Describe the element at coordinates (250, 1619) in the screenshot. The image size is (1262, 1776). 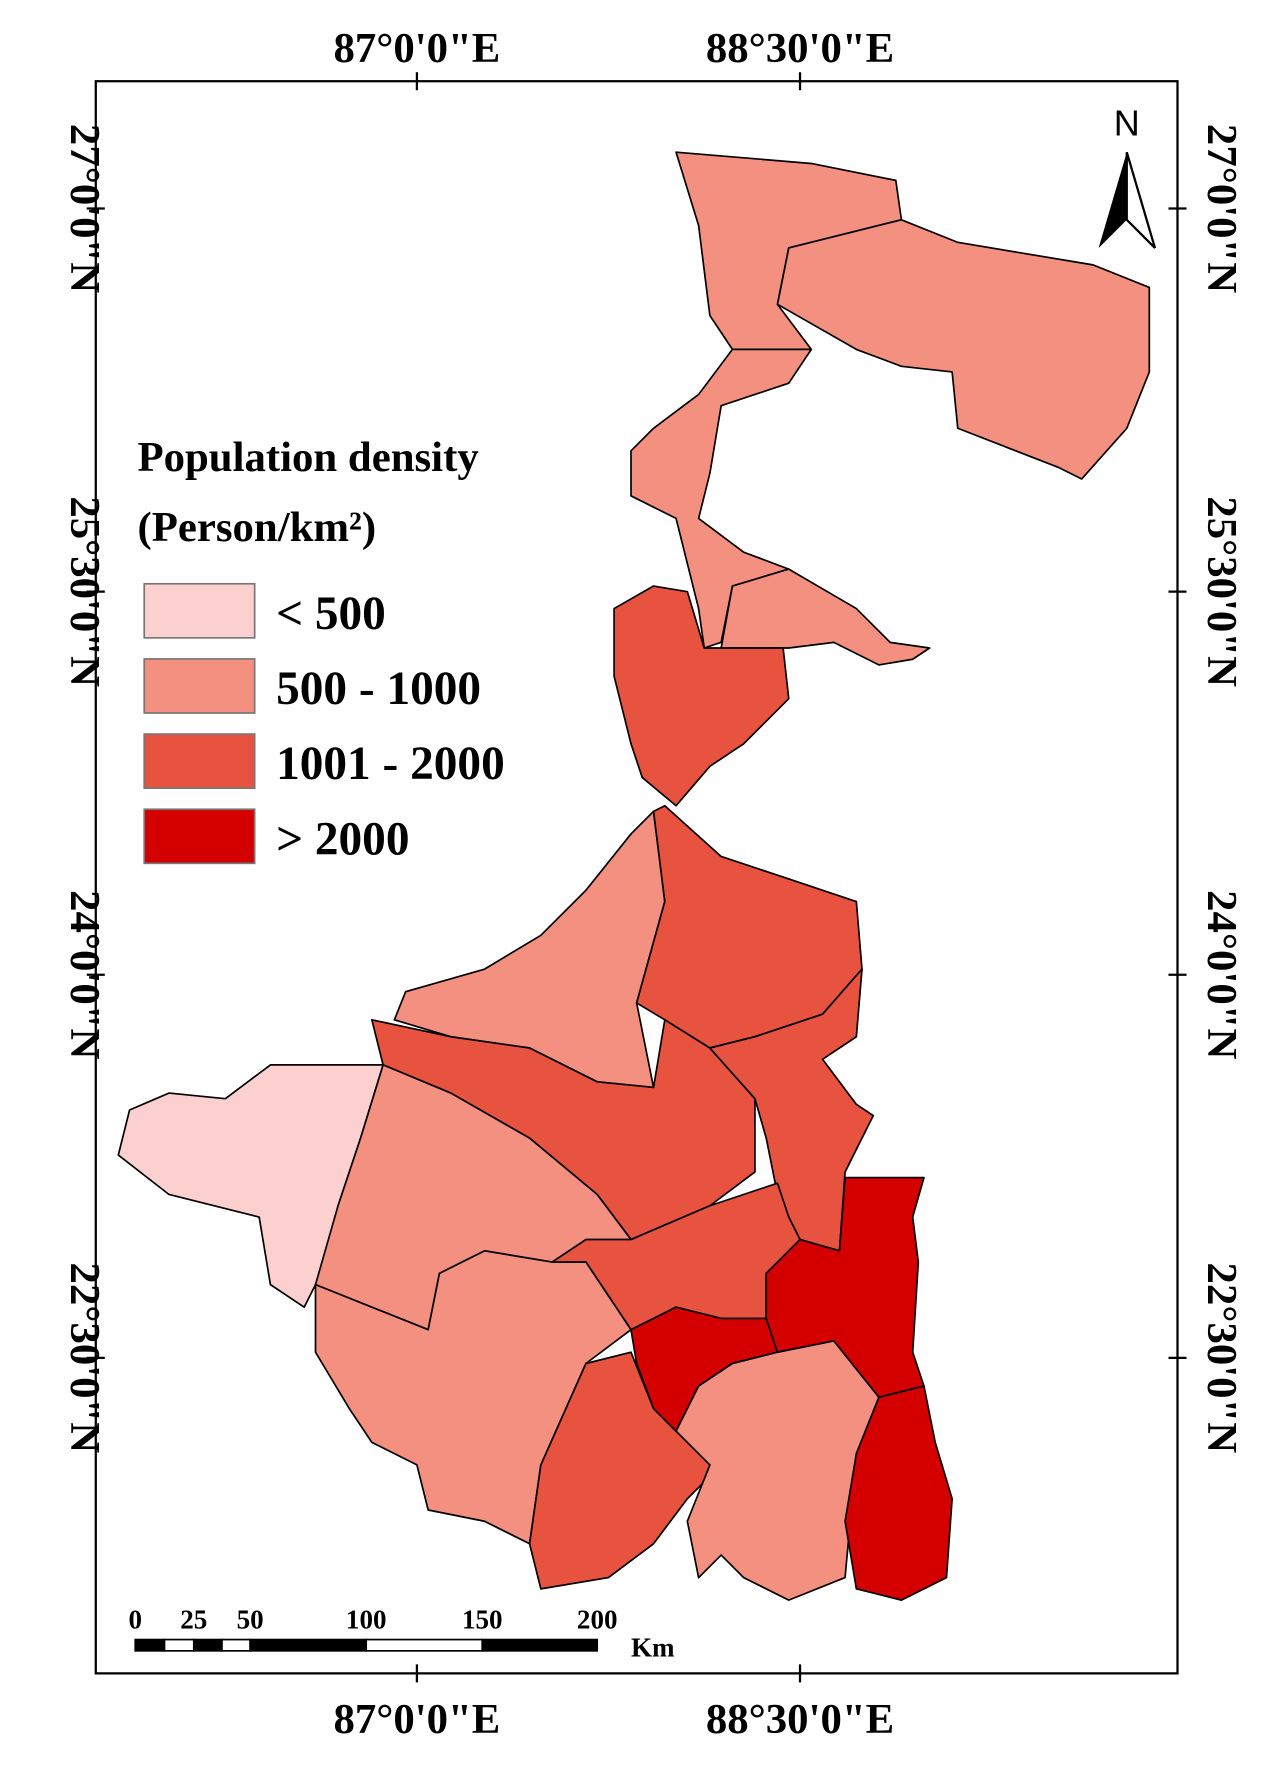
I see `scale-tick-label: 50` at that location.